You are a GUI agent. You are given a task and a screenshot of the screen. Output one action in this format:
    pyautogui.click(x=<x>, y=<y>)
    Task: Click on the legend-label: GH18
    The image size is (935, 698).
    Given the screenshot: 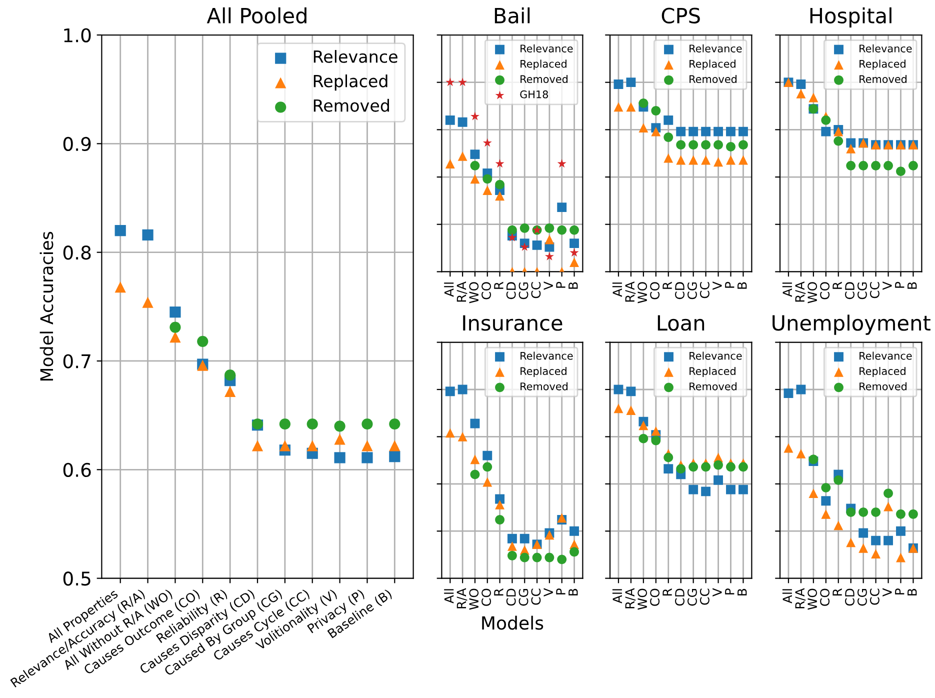 What is the action you would take?
    pyautogui.click(x=534, y=94)
    